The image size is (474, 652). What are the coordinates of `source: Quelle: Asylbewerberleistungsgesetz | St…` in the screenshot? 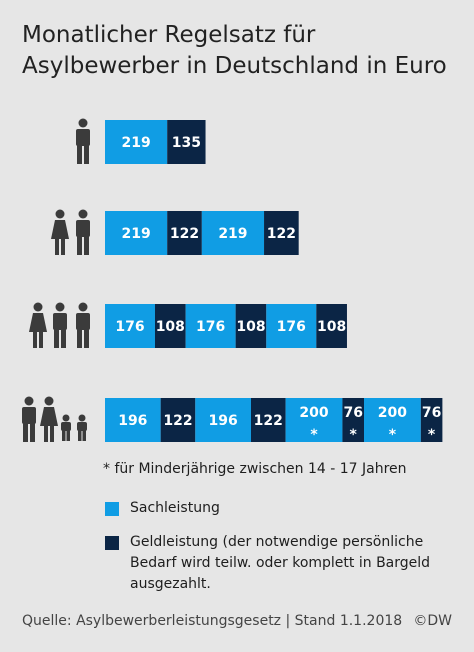 It's located at (212, 621).